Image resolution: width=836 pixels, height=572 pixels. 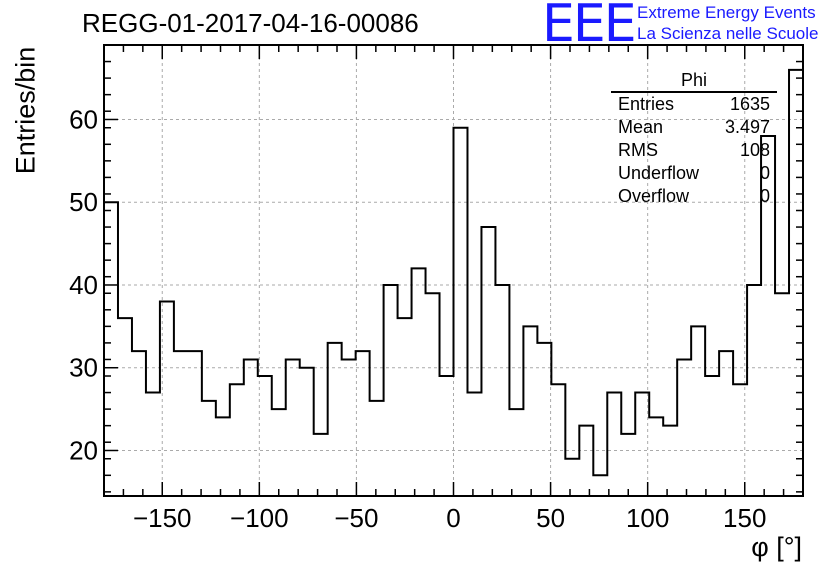 What do you see at coordinates (647, 518) in the screenshot?
I see `x-tick-label: 100` at bounding box center [647, 518].